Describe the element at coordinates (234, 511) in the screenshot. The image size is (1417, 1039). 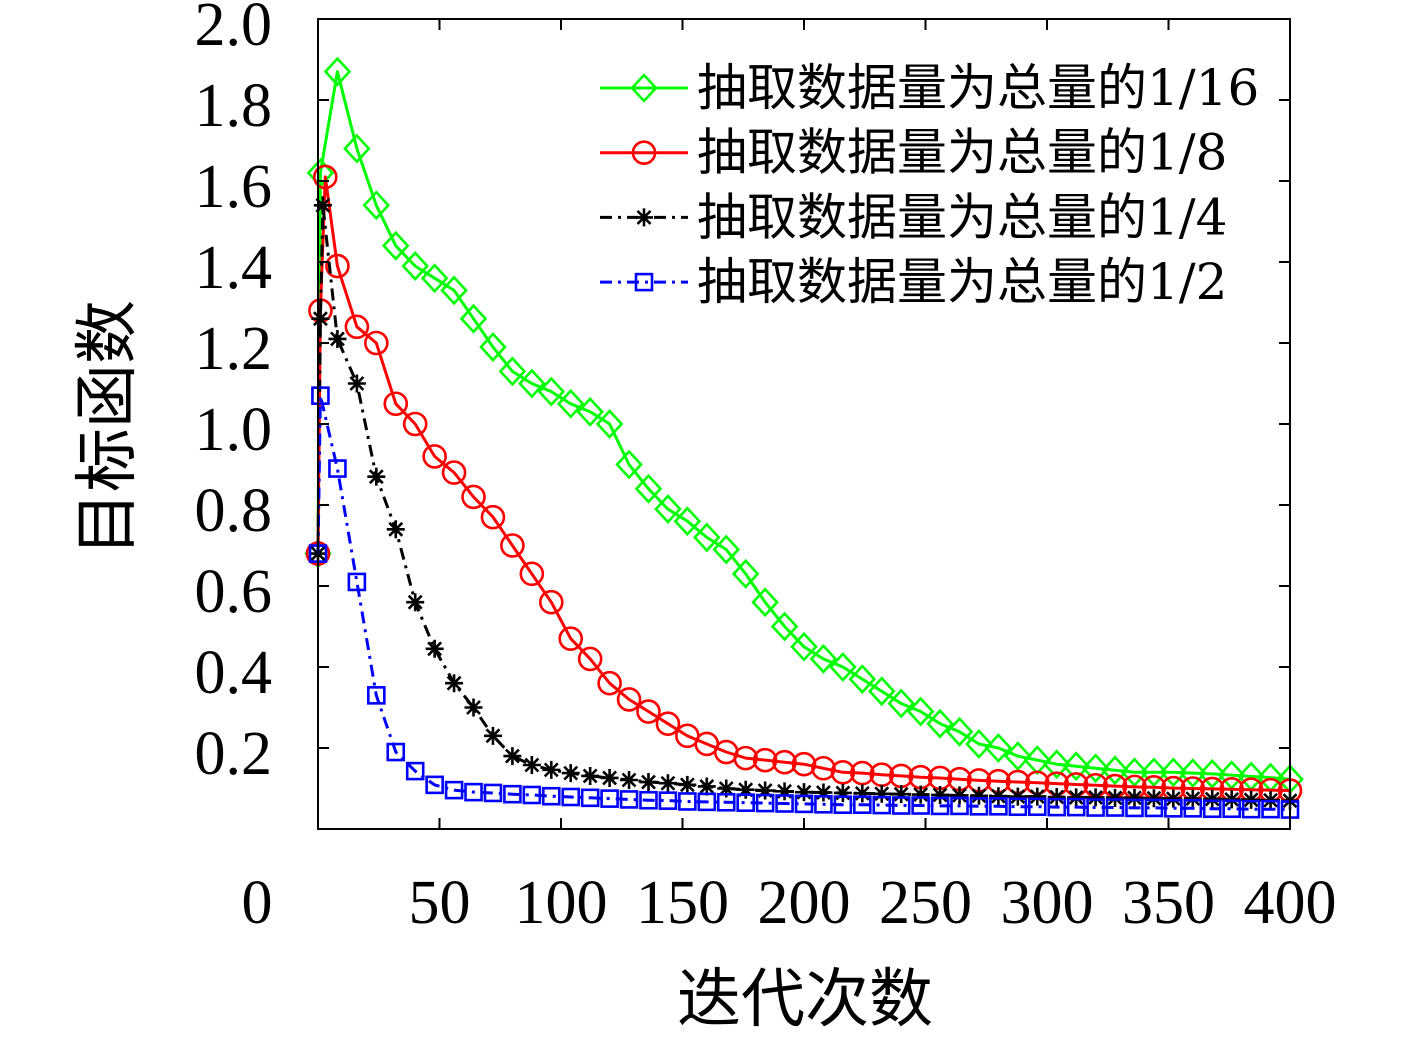
I see `y-tick-label: 0.8` at that location.